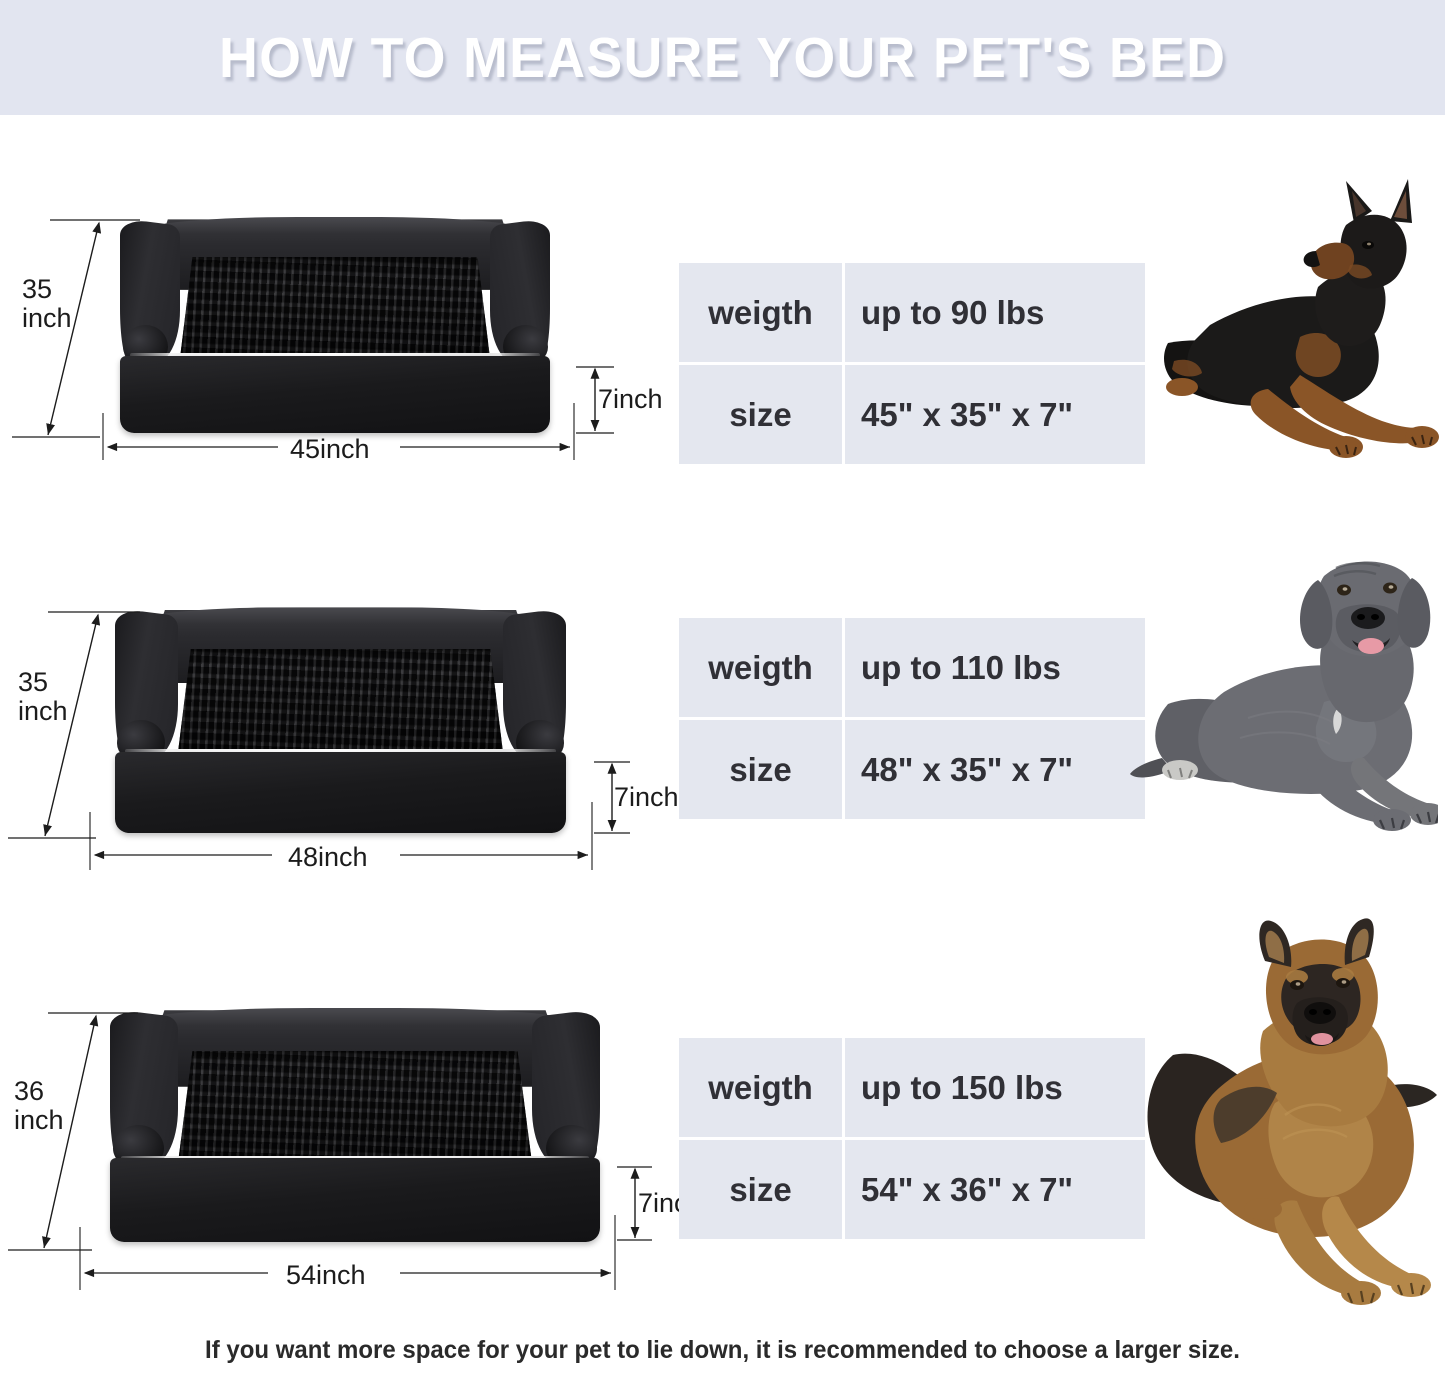 This screenshot has width=1445, height=1386. I want to click on header-bar: HOW TO MEASURE YOUR PET'S BED, so click(722, 57).